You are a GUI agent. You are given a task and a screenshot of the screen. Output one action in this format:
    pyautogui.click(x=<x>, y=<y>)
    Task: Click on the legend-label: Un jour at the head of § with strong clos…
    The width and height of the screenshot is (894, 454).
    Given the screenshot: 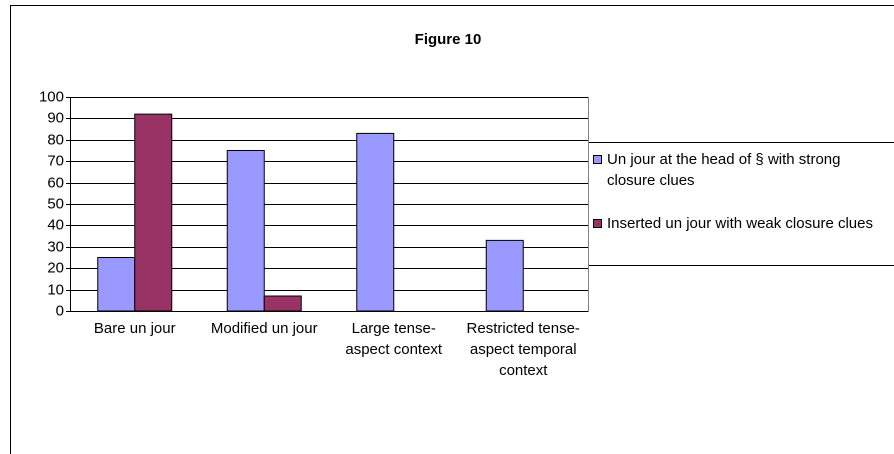 What is the action you would take?
    pyautogui.click(x=723, y=170)
    